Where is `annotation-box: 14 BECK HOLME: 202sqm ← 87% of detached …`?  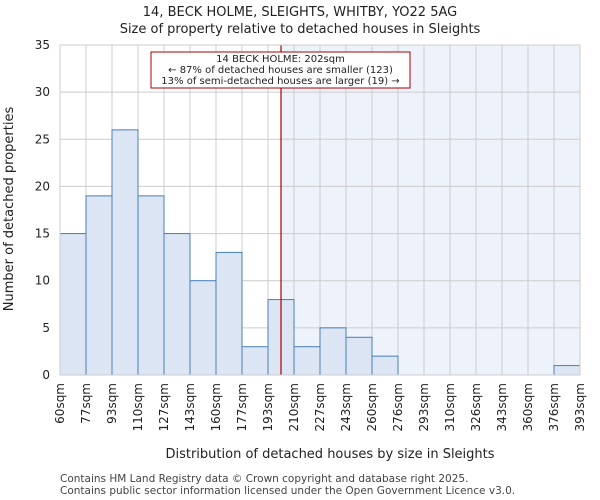
annotation-box: 14 BECK HOLME: 202sqm ← 87% of detached … is located at coordinates (280, 70).